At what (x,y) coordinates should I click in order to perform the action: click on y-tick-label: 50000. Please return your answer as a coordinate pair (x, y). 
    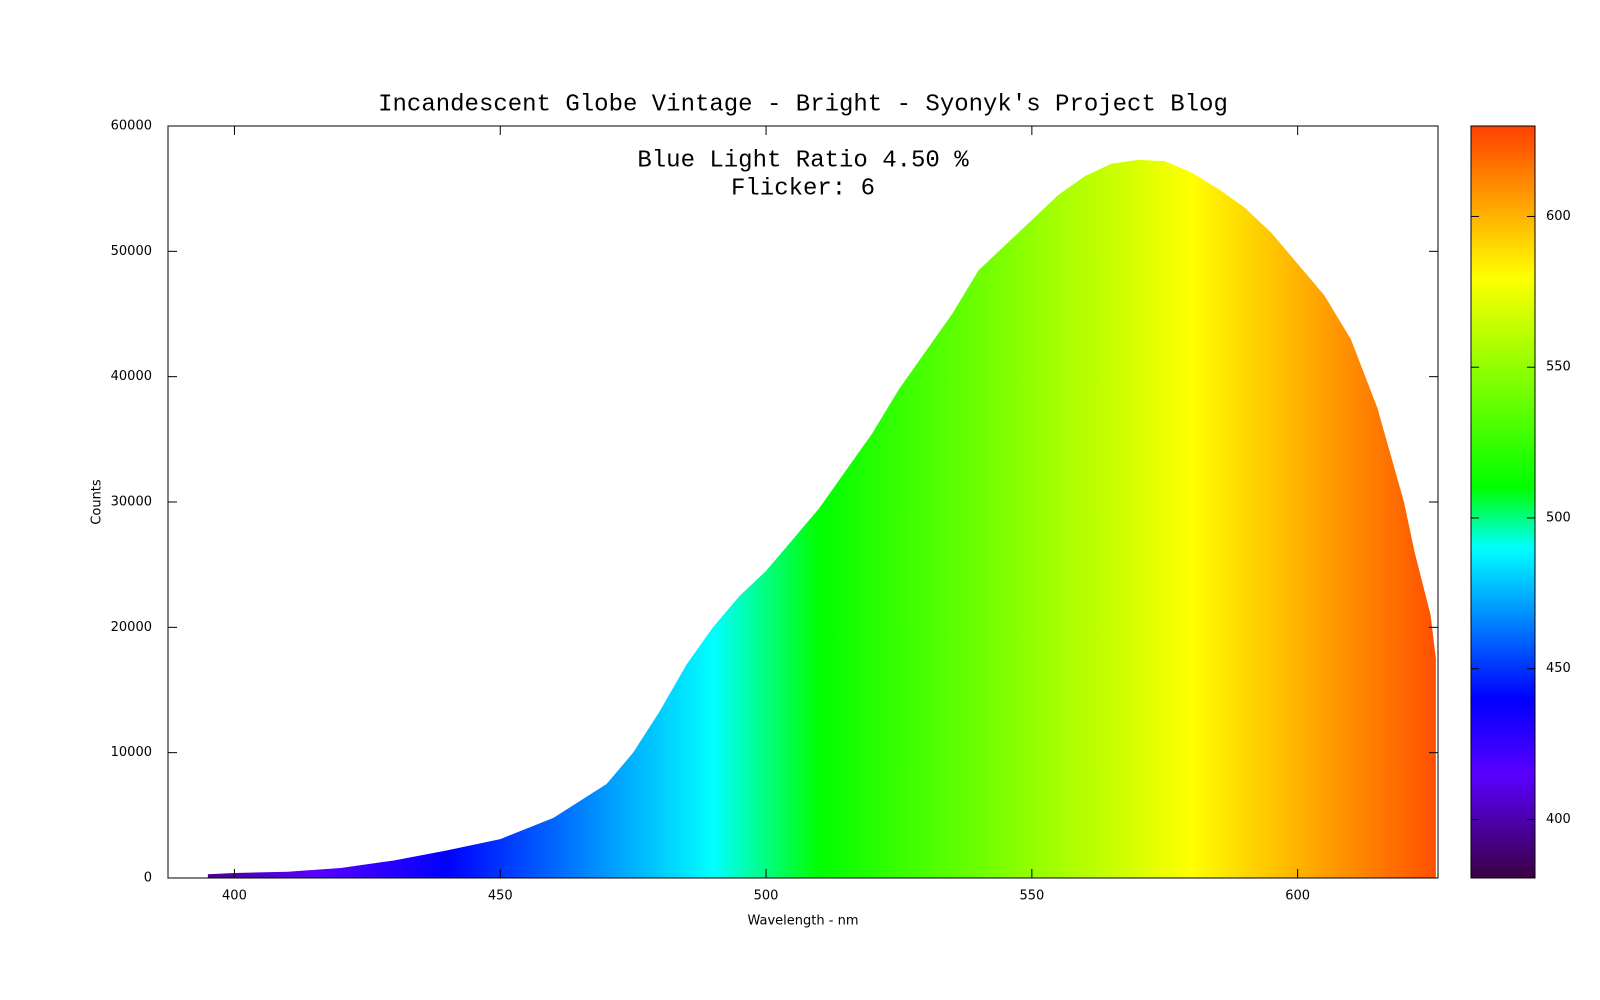
    Looking at the image, I should click on (131, 251).